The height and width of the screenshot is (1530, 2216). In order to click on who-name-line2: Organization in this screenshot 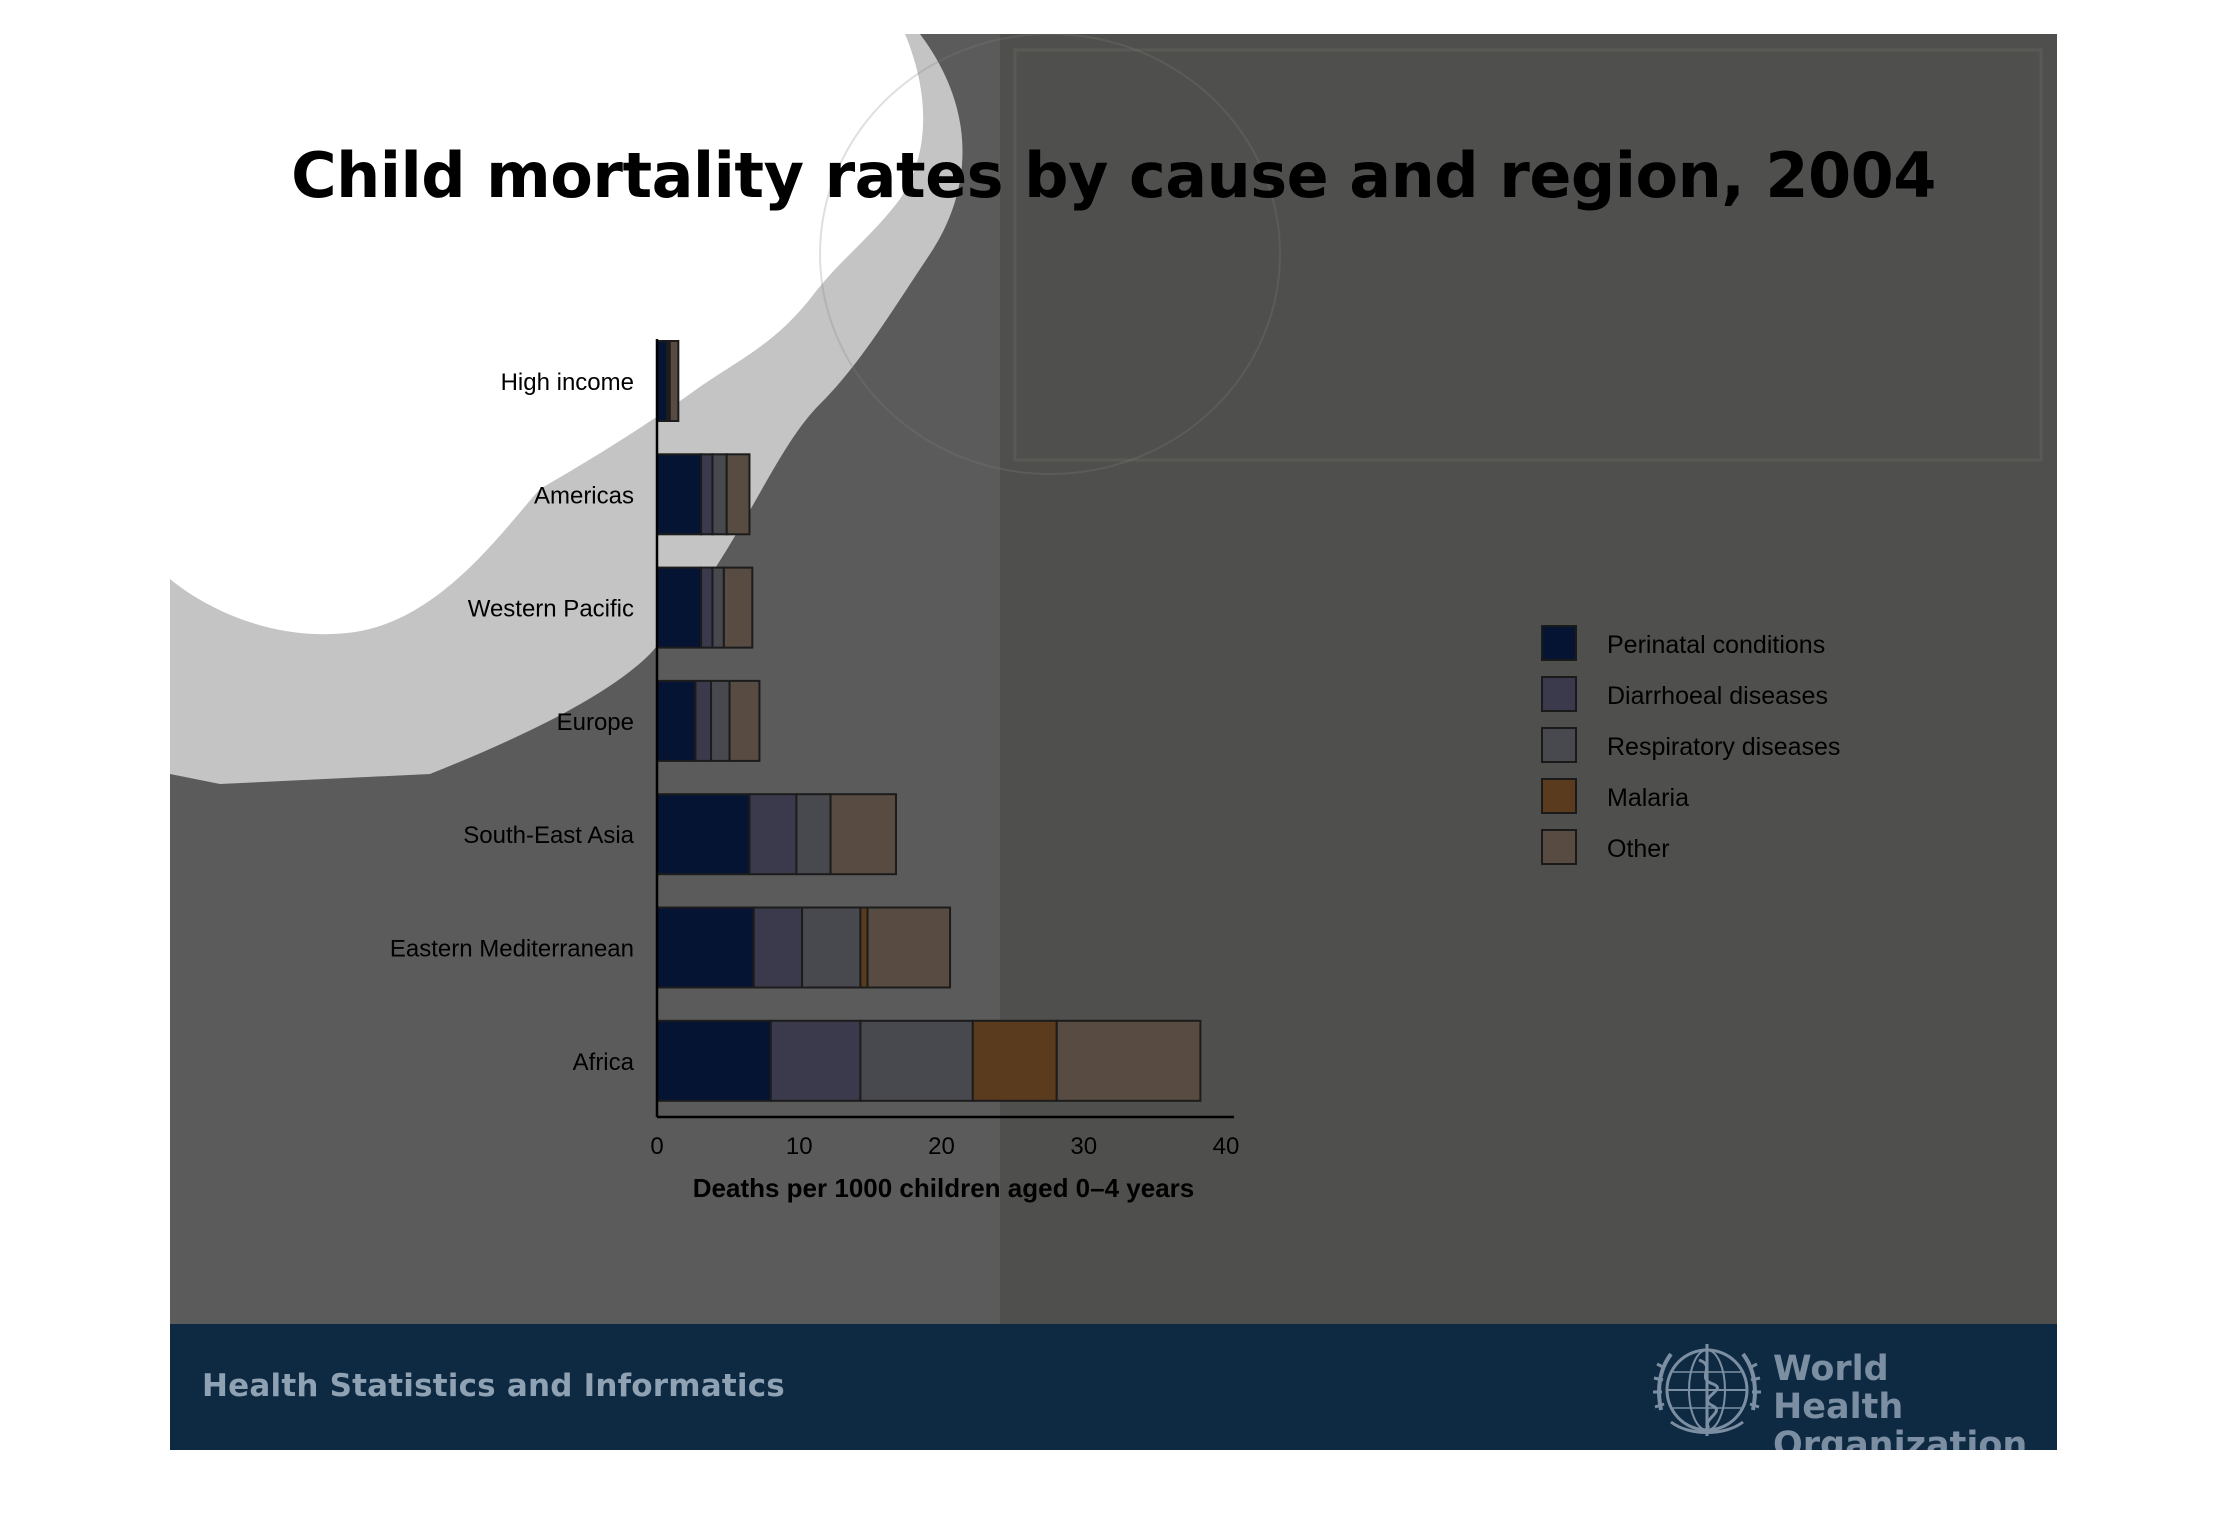, I will do `click(1900, 1437)`.